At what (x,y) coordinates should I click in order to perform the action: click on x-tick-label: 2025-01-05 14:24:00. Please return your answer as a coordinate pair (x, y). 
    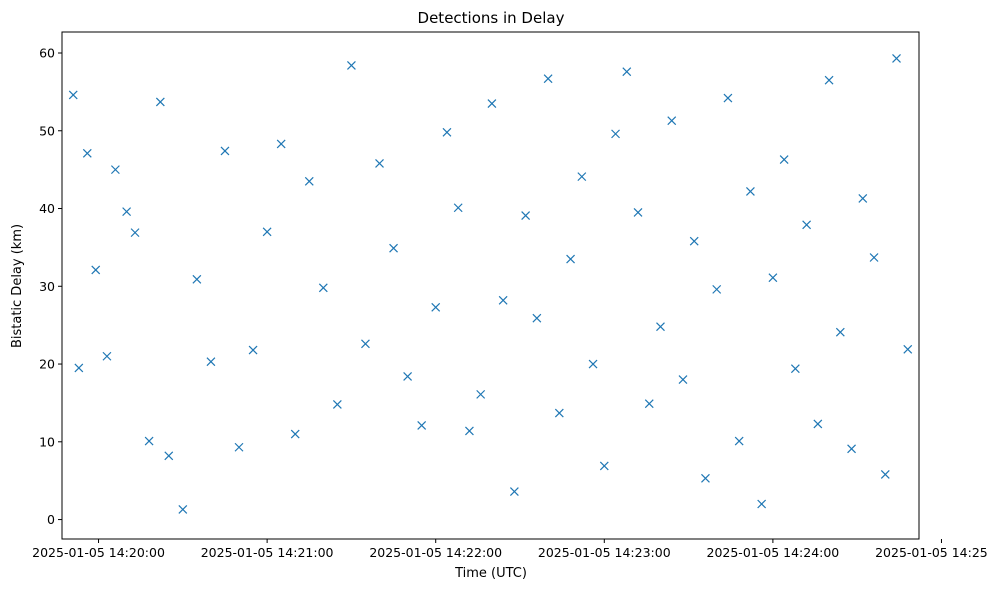
    Looking at the image, I should click on (773, 552).